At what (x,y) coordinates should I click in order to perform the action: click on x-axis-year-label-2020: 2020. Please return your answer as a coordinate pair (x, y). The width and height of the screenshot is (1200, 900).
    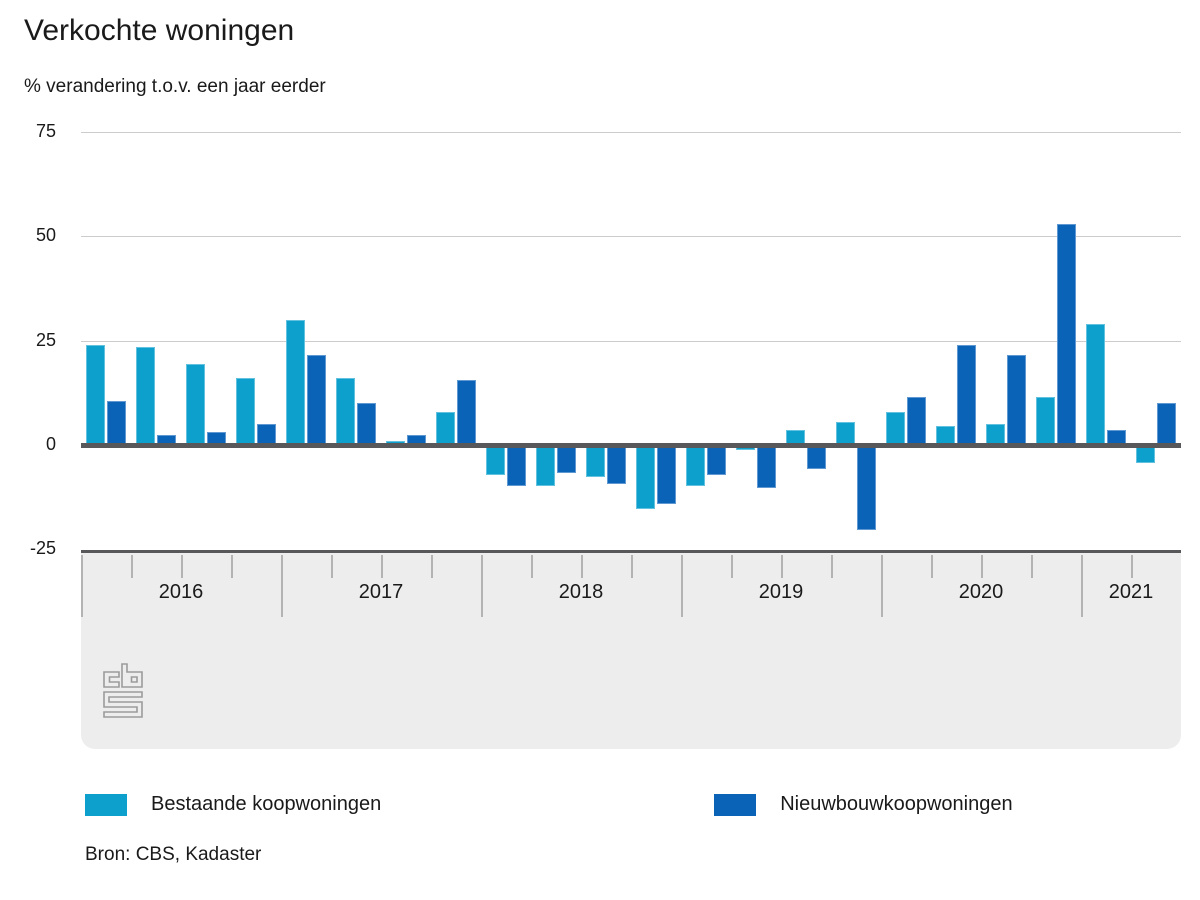
    Looking at the image, I should click on (981, 592).